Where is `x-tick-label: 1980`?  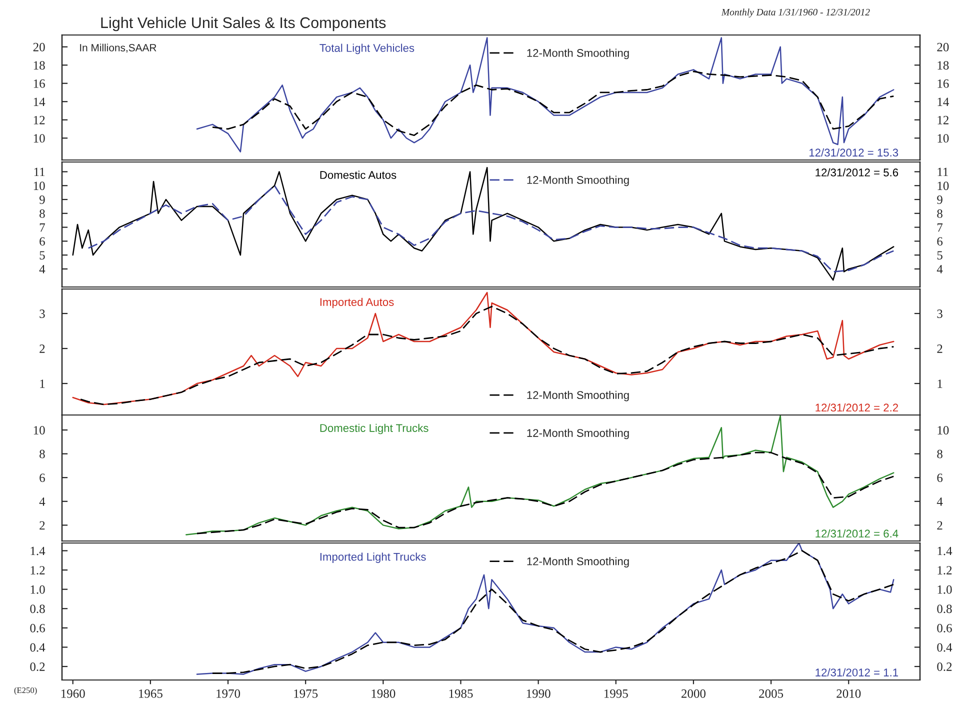 x-tick-label: 1980 is located at coordinates (384, 693).